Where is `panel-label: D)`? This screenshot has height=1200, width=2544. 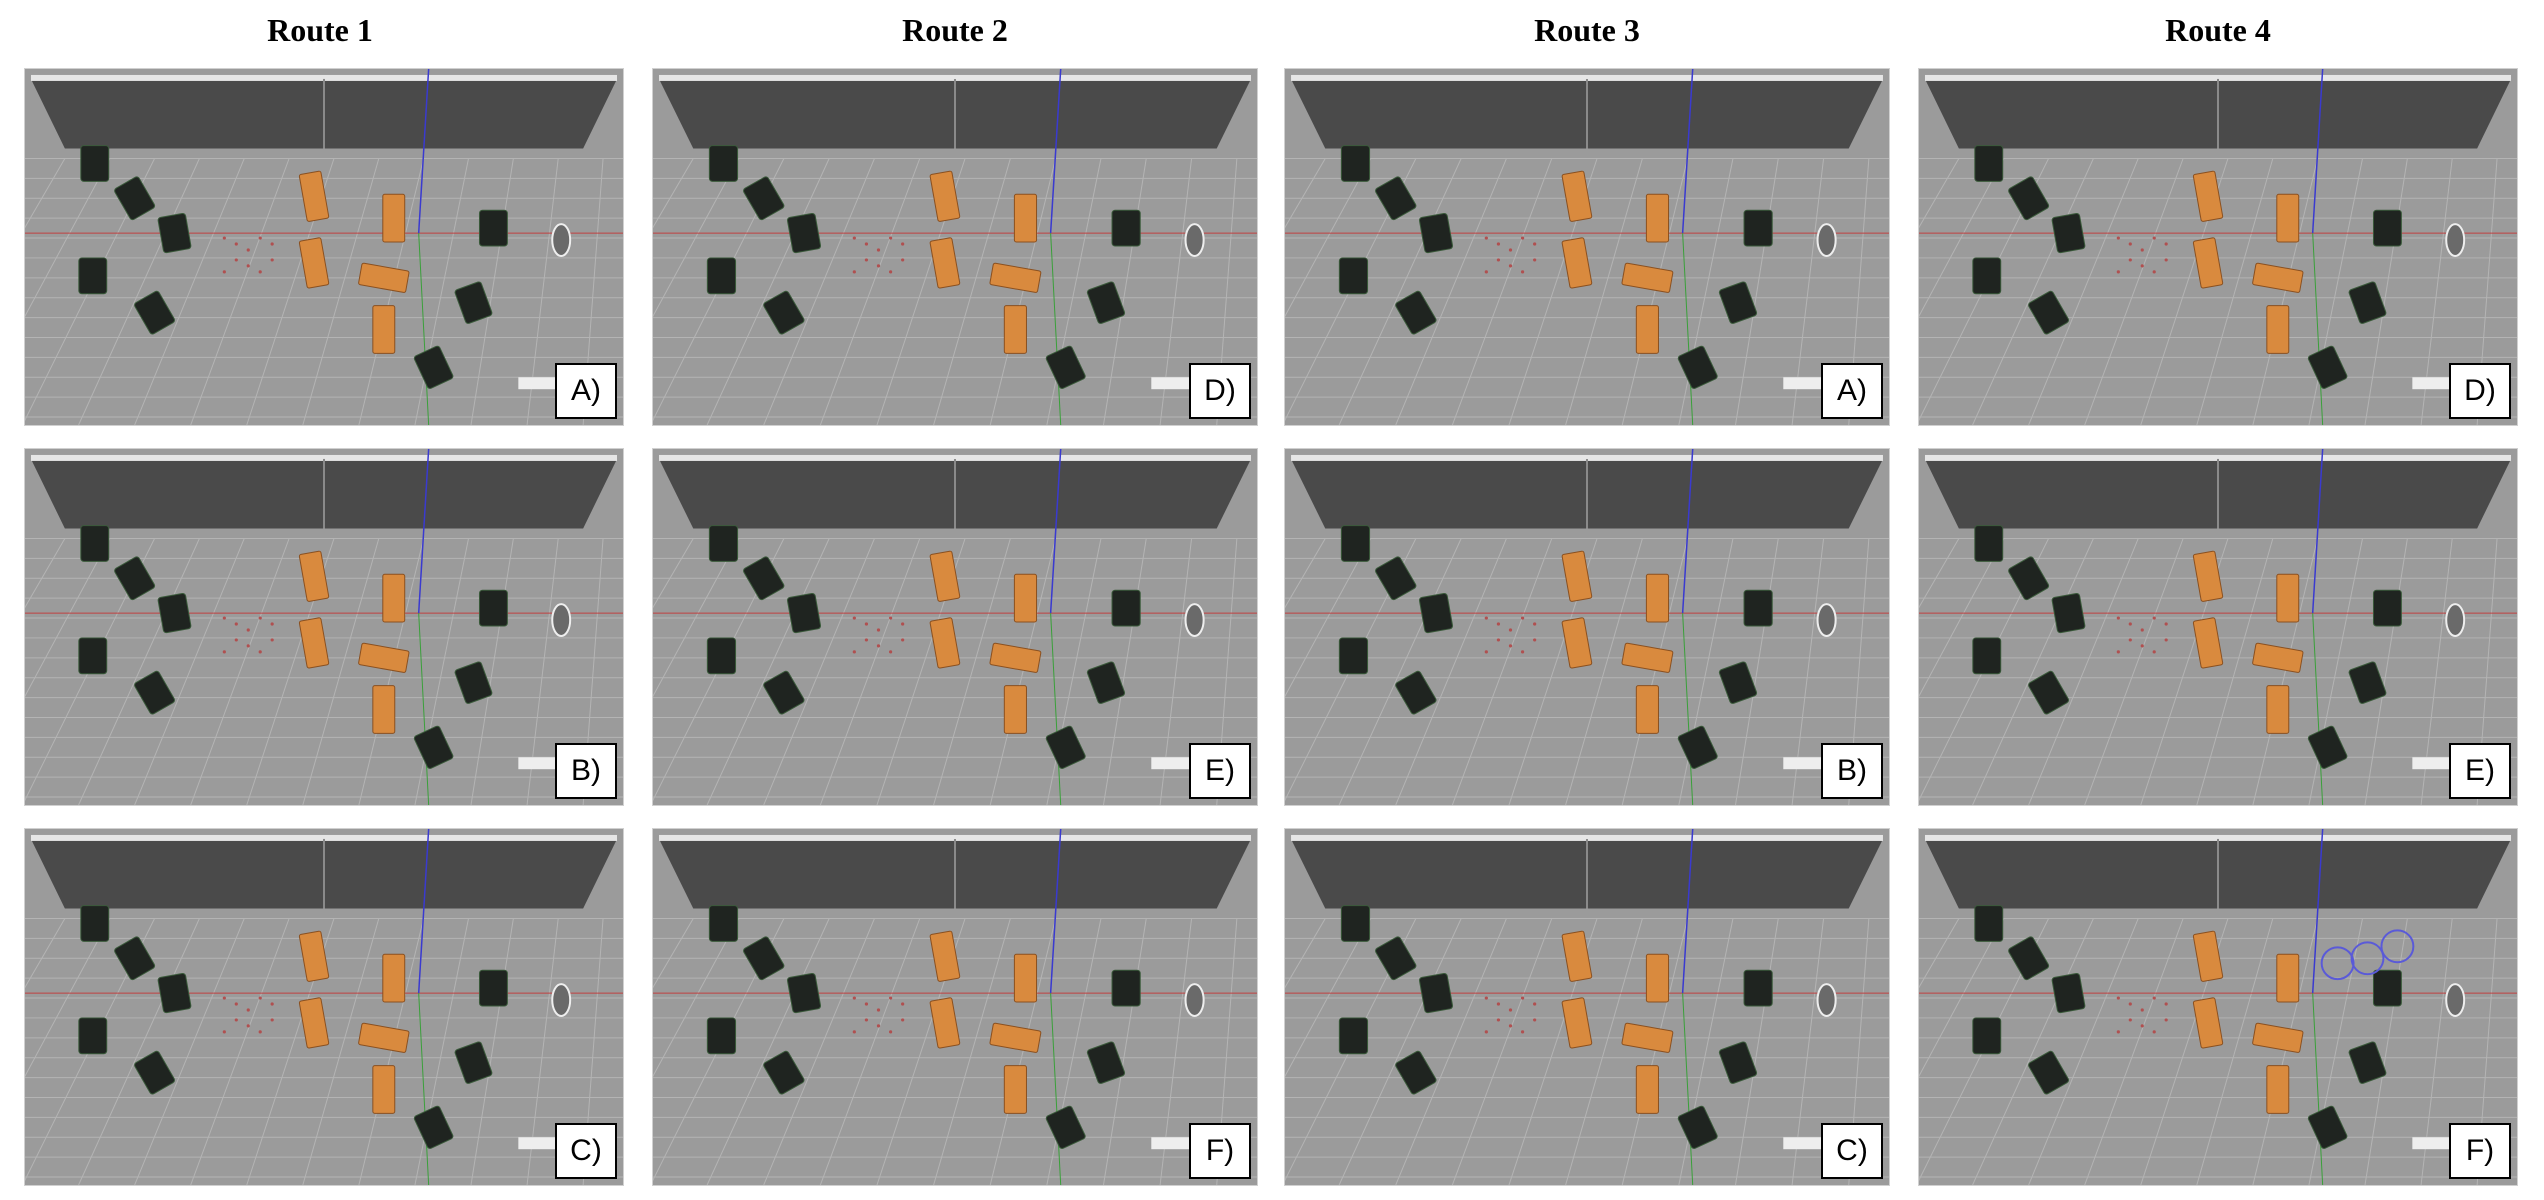 panel-label: D) is located at coordinates (2480, 391).